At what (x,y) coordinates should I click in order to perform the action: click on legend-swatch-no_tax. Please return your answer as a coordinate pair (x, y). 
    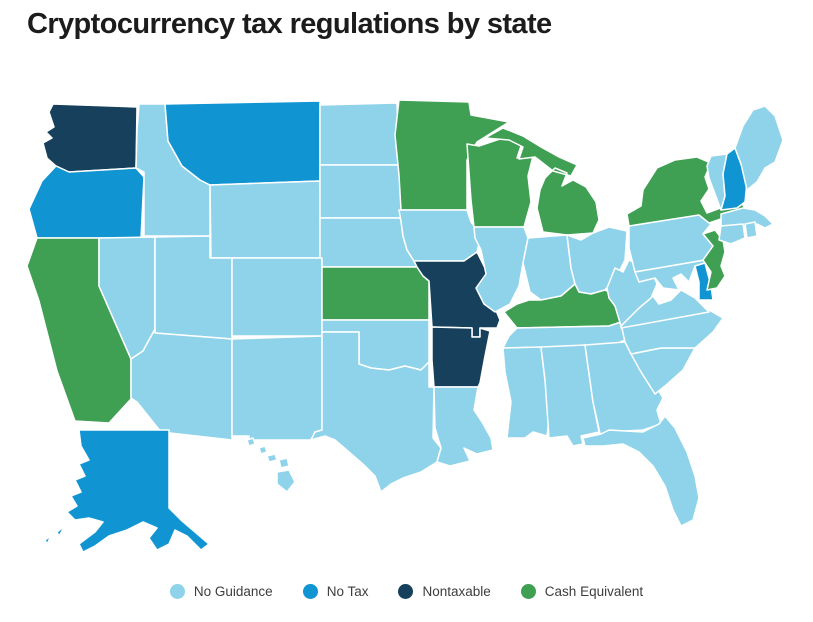
    Looking at the image, I should click on (310, 591).